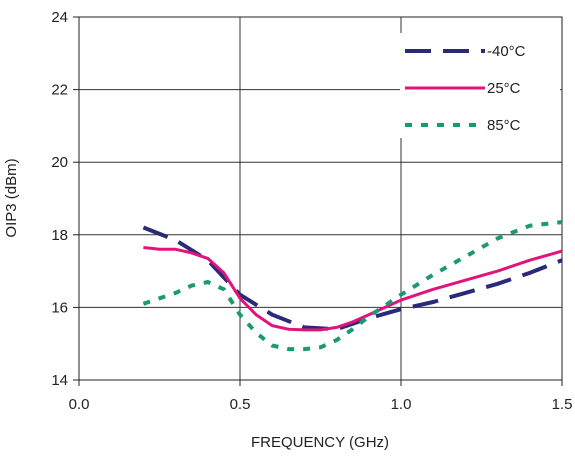 Image resolution: width=575 pixels, height=457 pixels. Describe the element at coordinates (59, 380) in the screenshot. I see `y-tick-label: 14` at that location.